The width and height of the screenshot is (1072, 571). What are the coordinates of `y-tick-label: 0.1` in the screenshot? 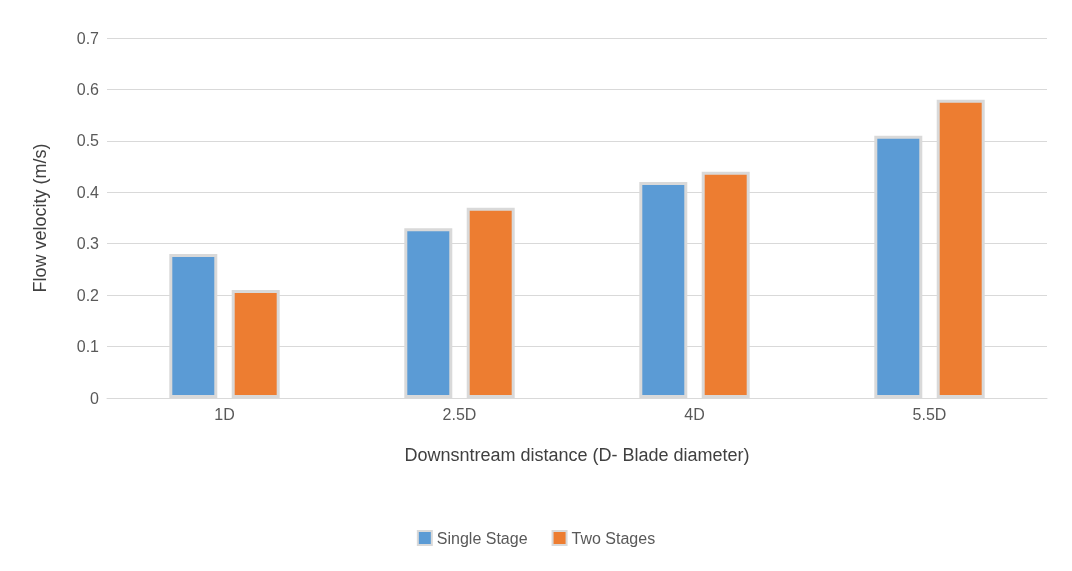 It's located at (88, 347).